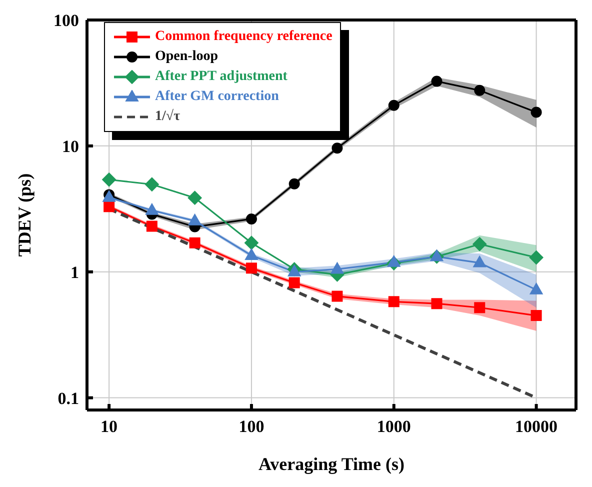  What do you see at coordinates (536, 426) in the screenshot?
I see `x-tick-label: 10000` at bounding box center [536, 426].